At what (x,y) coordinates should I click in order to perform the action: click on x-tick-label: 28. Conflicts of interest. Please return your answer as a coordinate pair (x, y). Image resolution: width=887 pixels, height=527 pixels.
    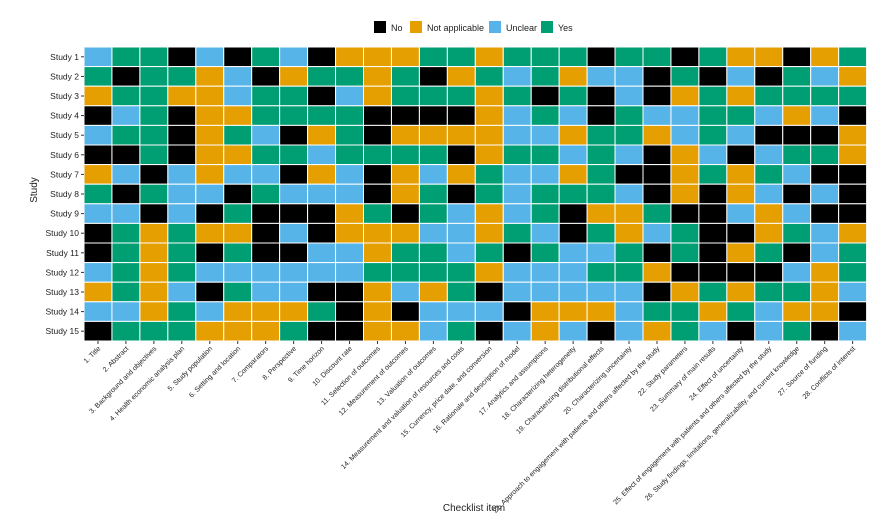
    Looking at the image, I should click on (829, 372).